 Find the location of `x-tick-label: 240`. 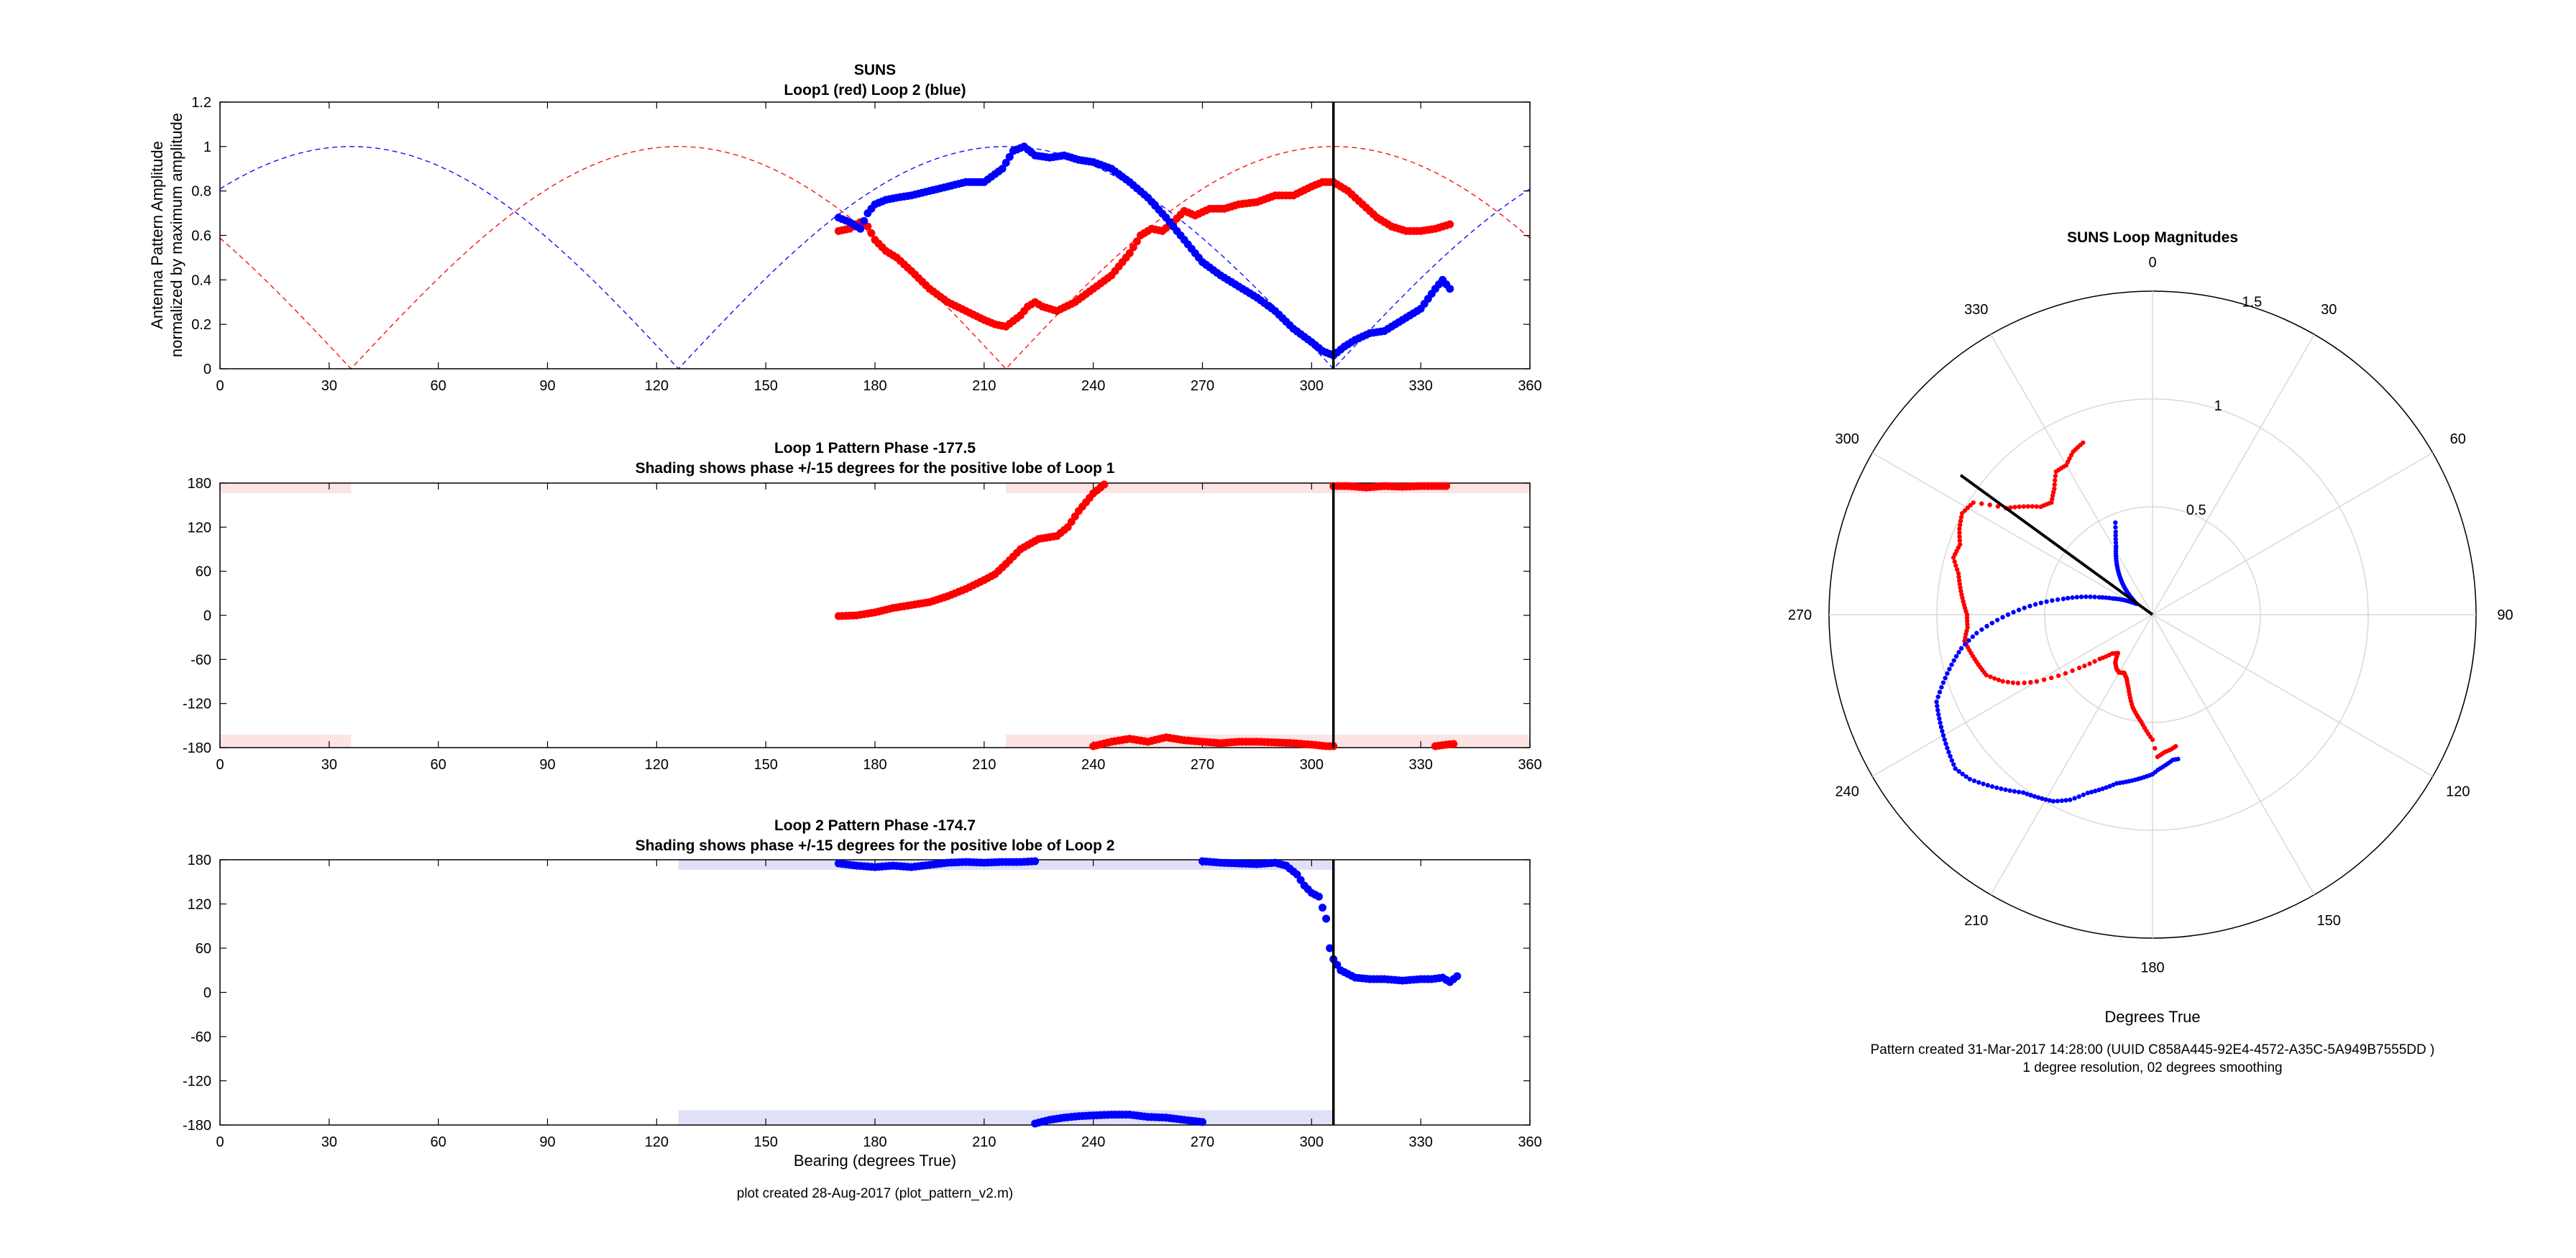

x-tick-label: 240 is located at coordinates (1093, 386).